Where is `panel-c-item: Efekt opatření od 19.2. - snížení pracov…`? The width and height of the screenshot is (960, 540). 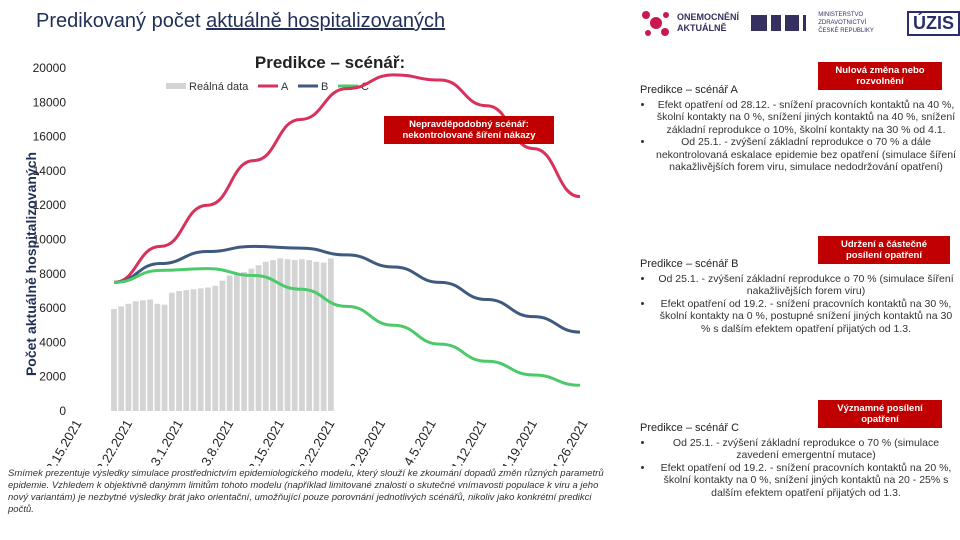
panel-c-item: Efekt opatření od 19.2. - snížení pracov… is located at coordinates (806, 481).